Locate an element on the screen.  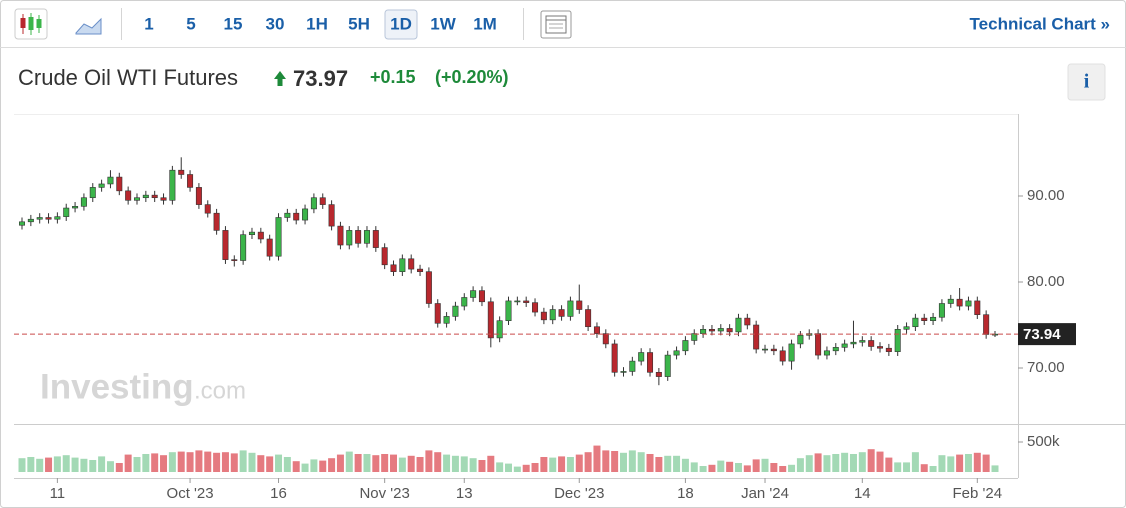
last-price-tag is located at coordinates (1047, 334).